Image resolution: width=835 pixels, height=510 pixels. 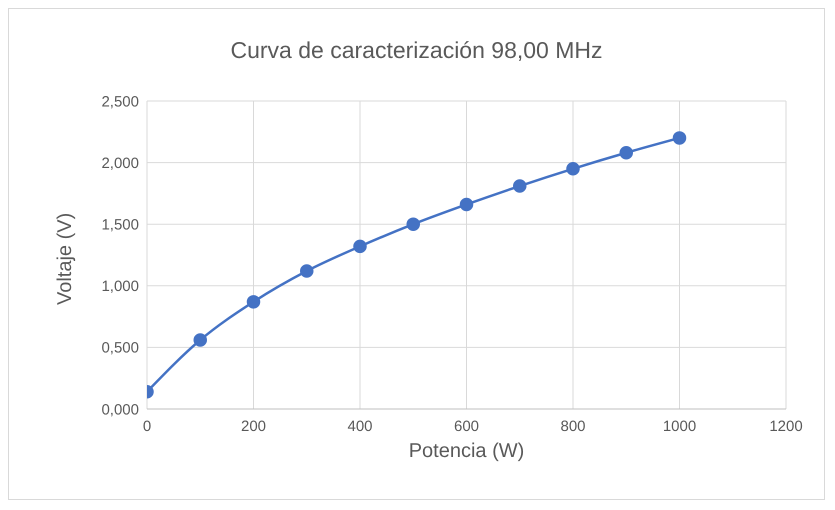 I want to click on y-tick-label: 1,500, so click(x=120, y=225).